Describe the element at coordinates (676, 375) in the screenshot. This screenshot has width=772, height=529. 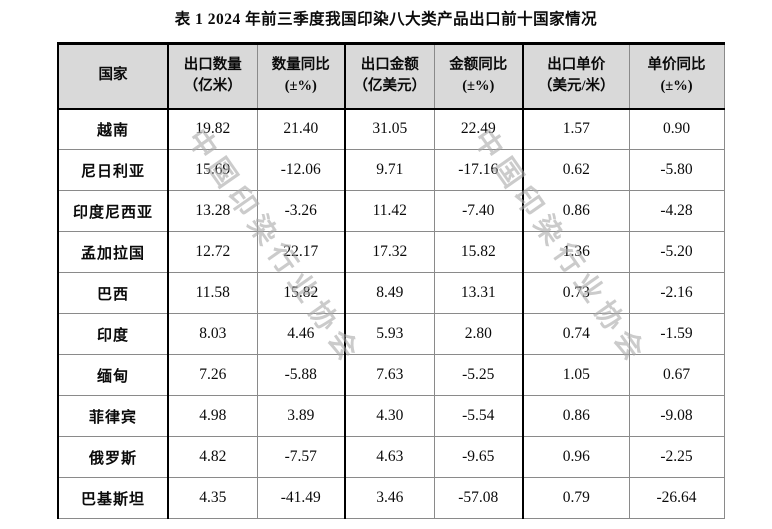
I see `value-cell-price-yoy: 0.67` at that location.